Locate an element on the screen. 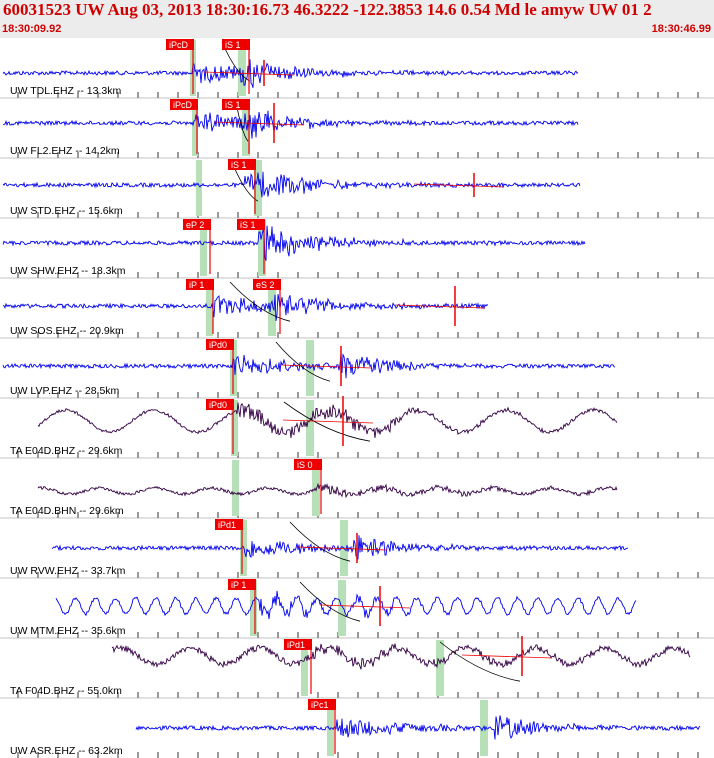 The height and width of the screenshot is (758, 714). trace-row: iPcD iS 1 UW FL2.EHZ -- 14.2km is located at coordinates (357, 127).